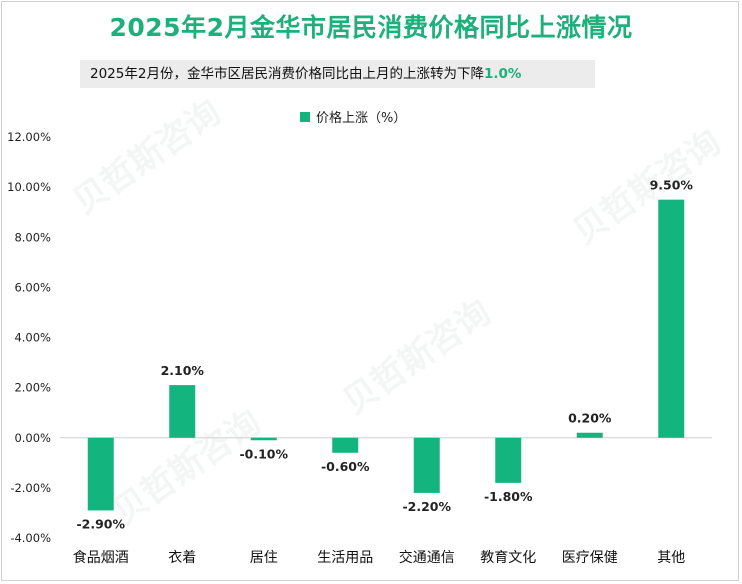  Describe the element at coordinates (305, 116) in the screenshot. I see `legend-swatch` at that location.